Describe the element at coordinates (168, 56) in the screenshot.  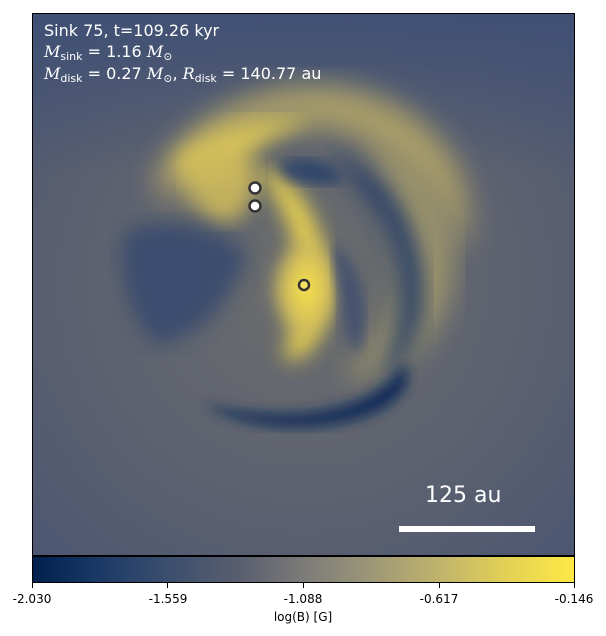
I see `sun-symbol: ⊙` at that location.